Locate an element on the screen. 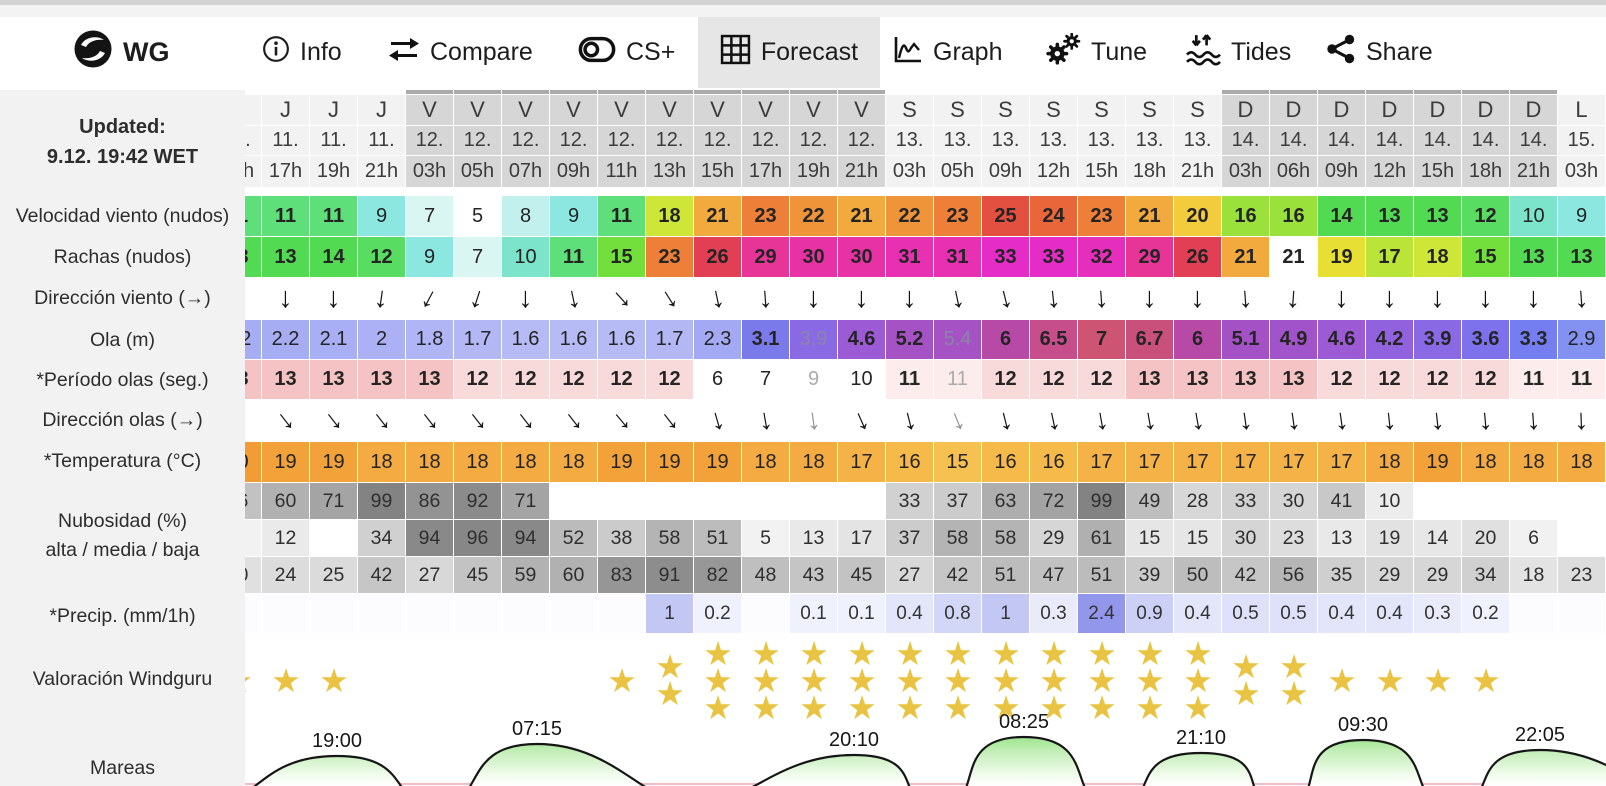 The height and width of the screenshot is (786, 1606). day-strip is located at coordinates (958, 92).